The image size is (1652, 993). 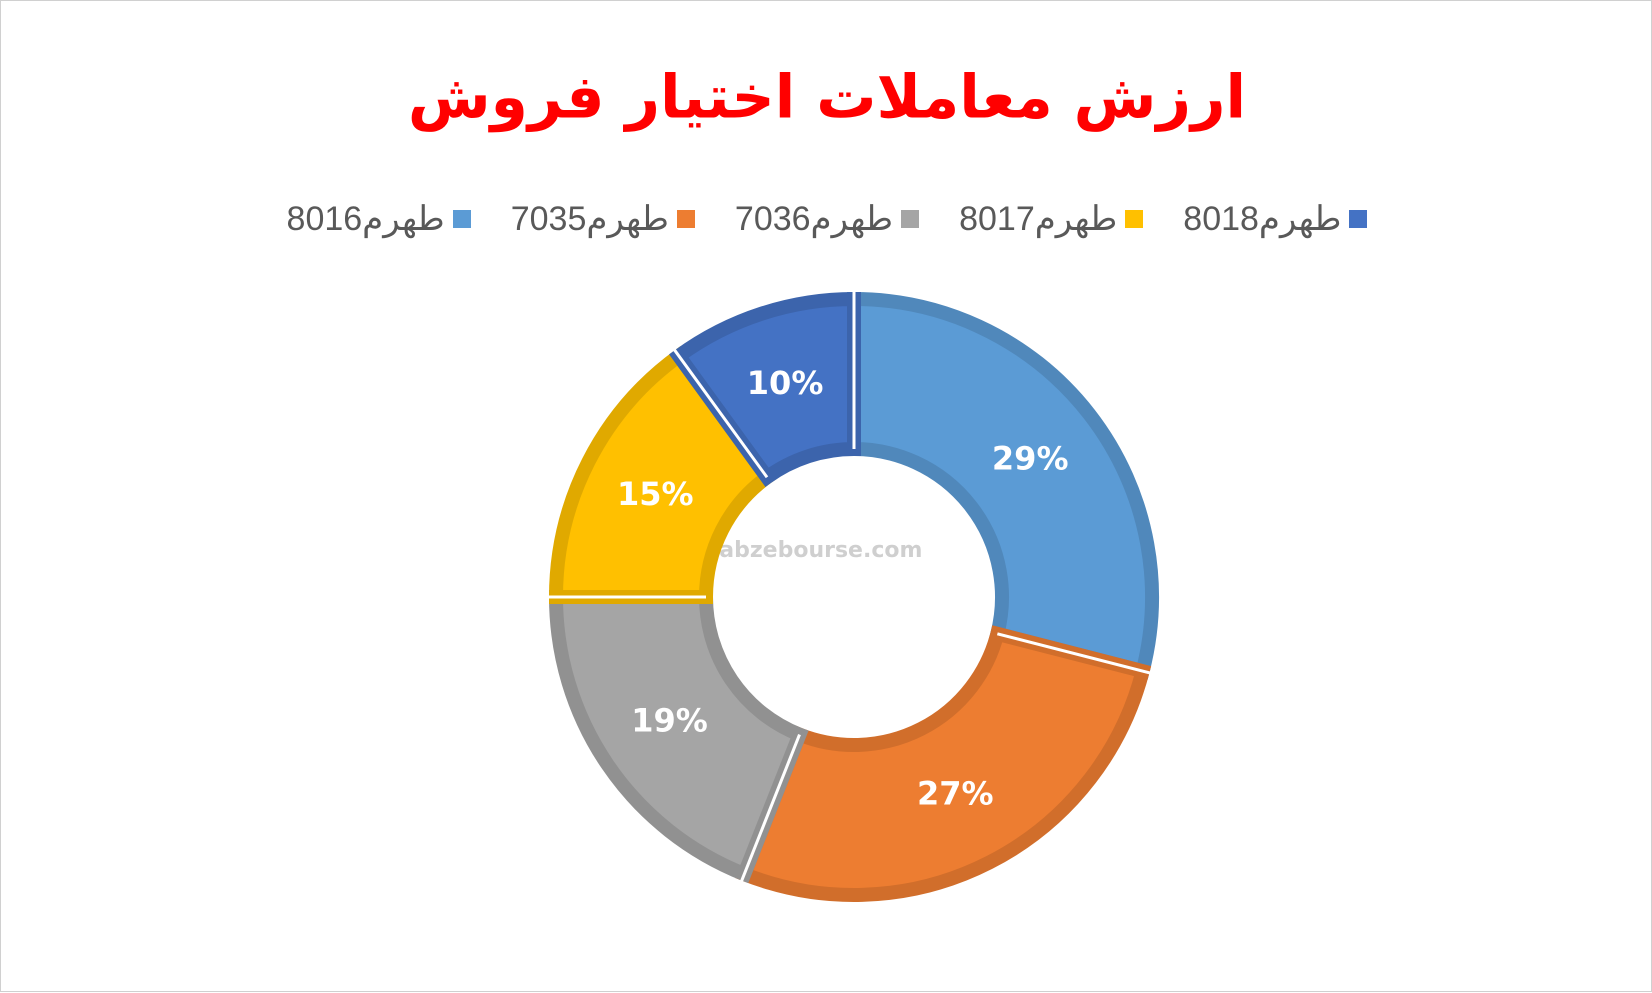 What do you see at coordinates (1030, 458) in the screenshot?
I see `data-label: 29%` at bounding box center [1030, 458].